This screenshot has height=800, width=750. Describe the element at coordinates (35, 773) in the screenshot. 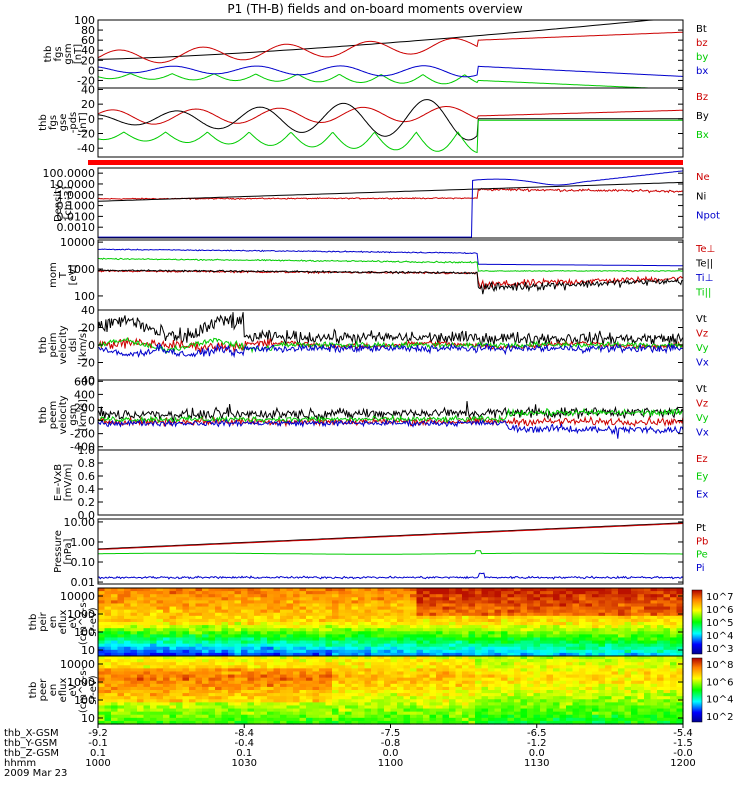

I see `date-label: 2009 Mar 23` at that location.